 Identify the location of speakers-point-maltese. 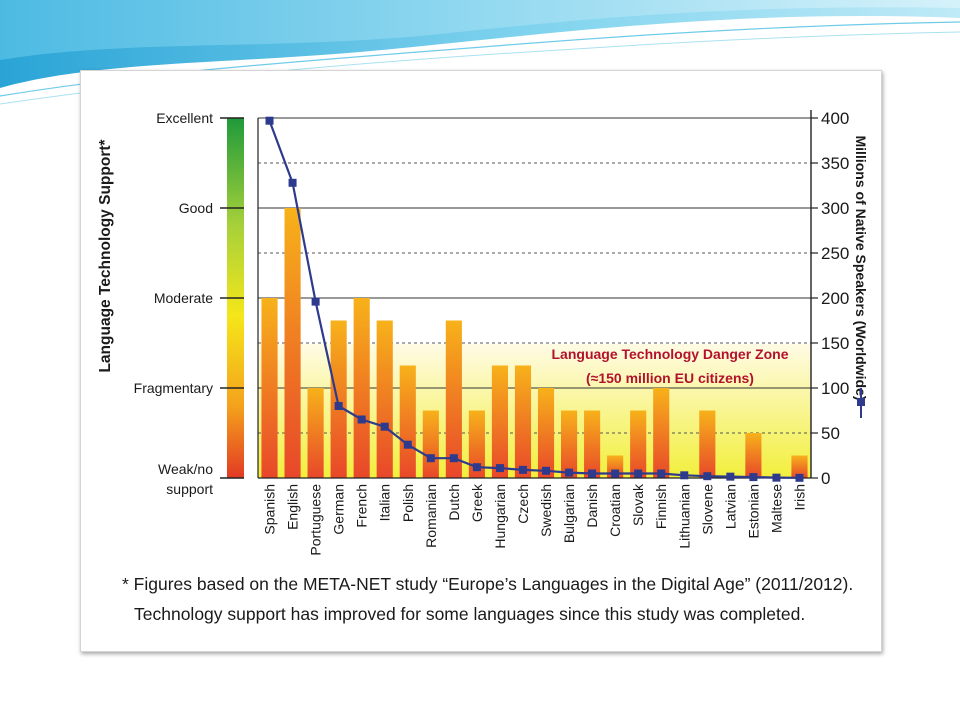
(776, 477).